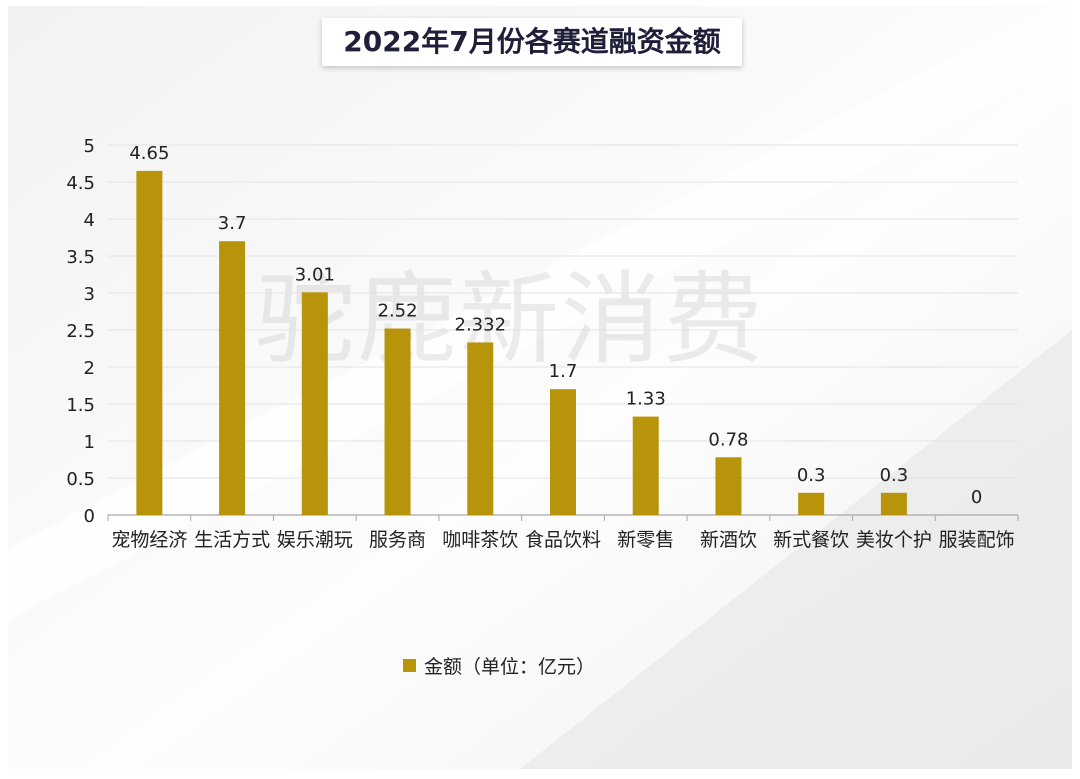  I want to click on x-tick-label: 宠物经济, so click(149, 540).